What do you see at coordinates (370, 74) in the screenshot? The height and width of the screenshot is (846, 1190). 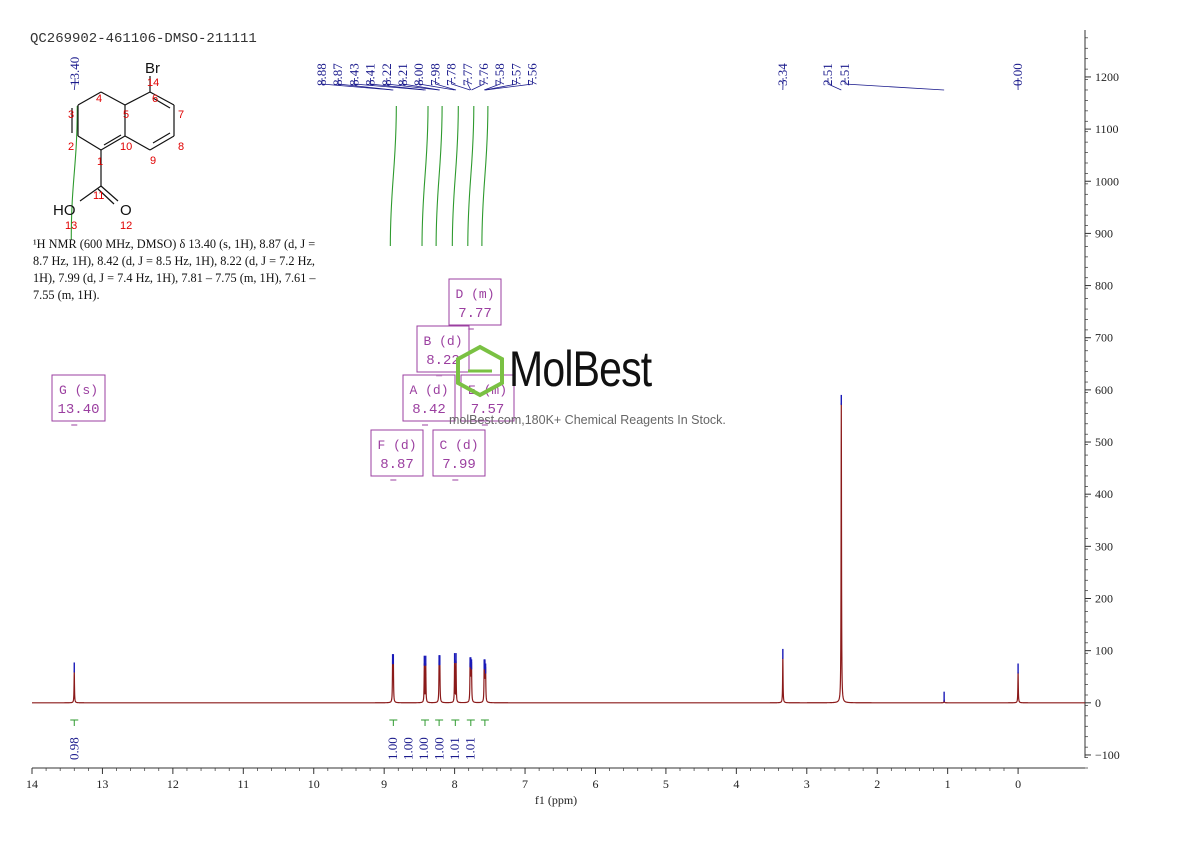 I see `peak-shift-label: 8.41` at bounding box center [370, 74].